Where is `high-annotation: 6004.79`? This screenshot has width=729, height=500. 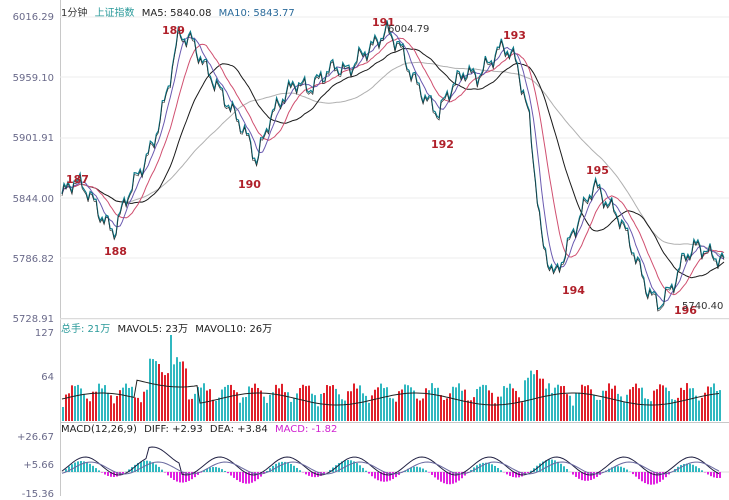 high-annotation: 6004.79 is located at coordinates (408, 29).